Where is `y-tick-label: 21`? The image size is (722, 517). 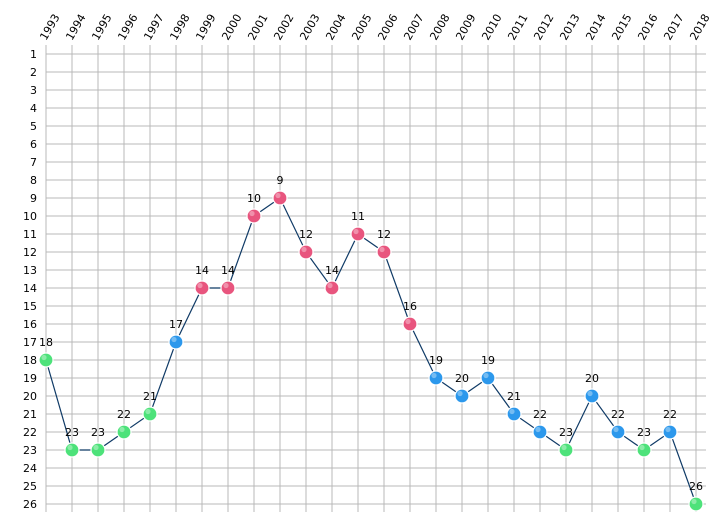
y-tick-label: 21 is located at coordinates (30, 414).